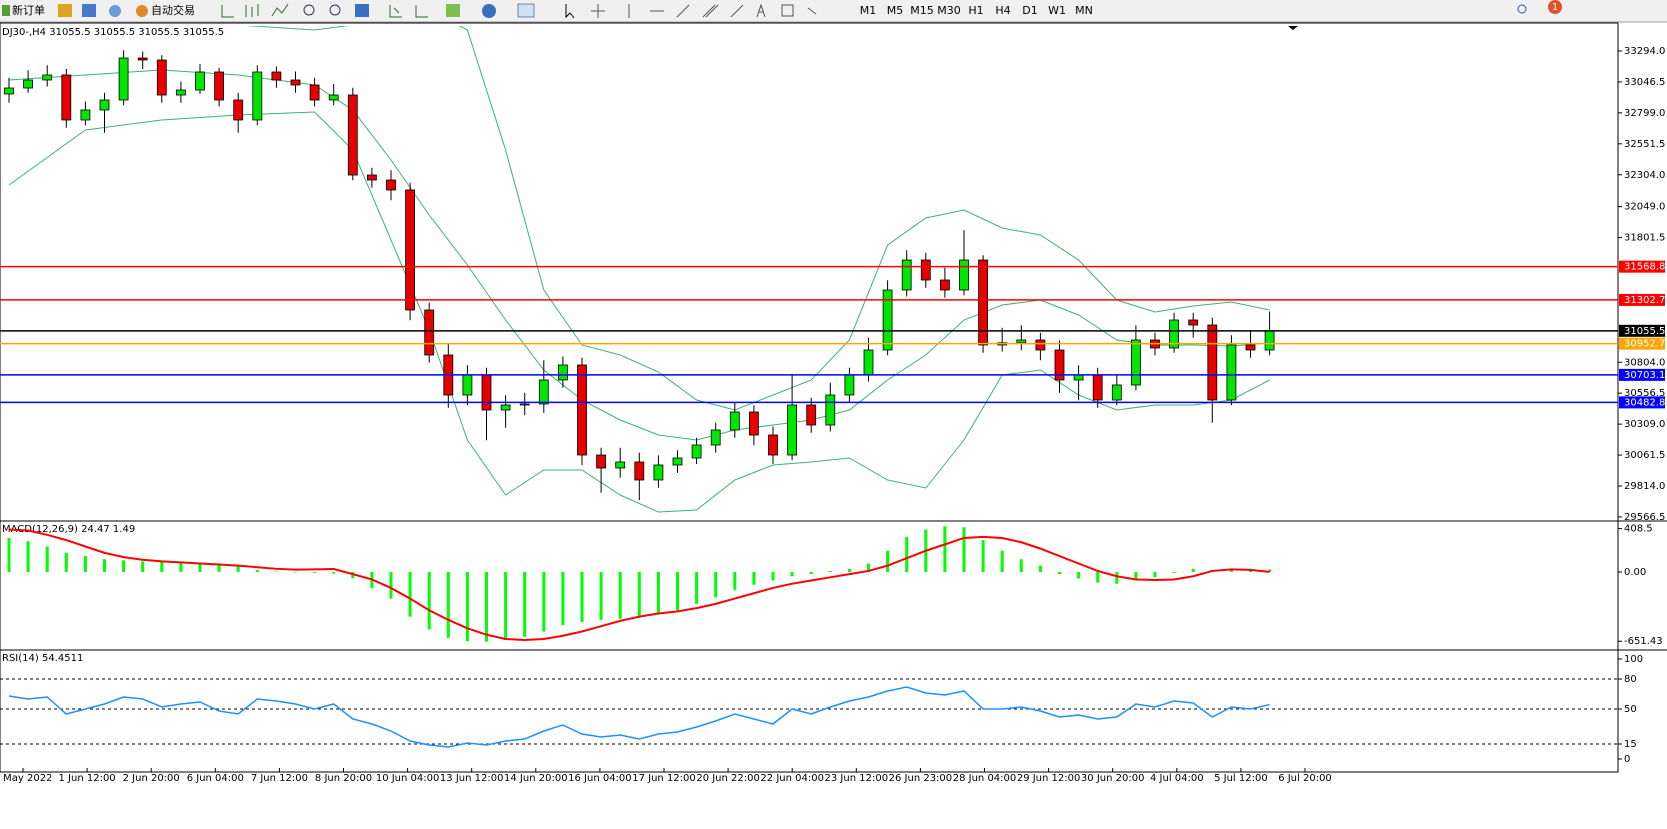  I want to click on y-tick-label: 32049.0, so click(1644, 207).